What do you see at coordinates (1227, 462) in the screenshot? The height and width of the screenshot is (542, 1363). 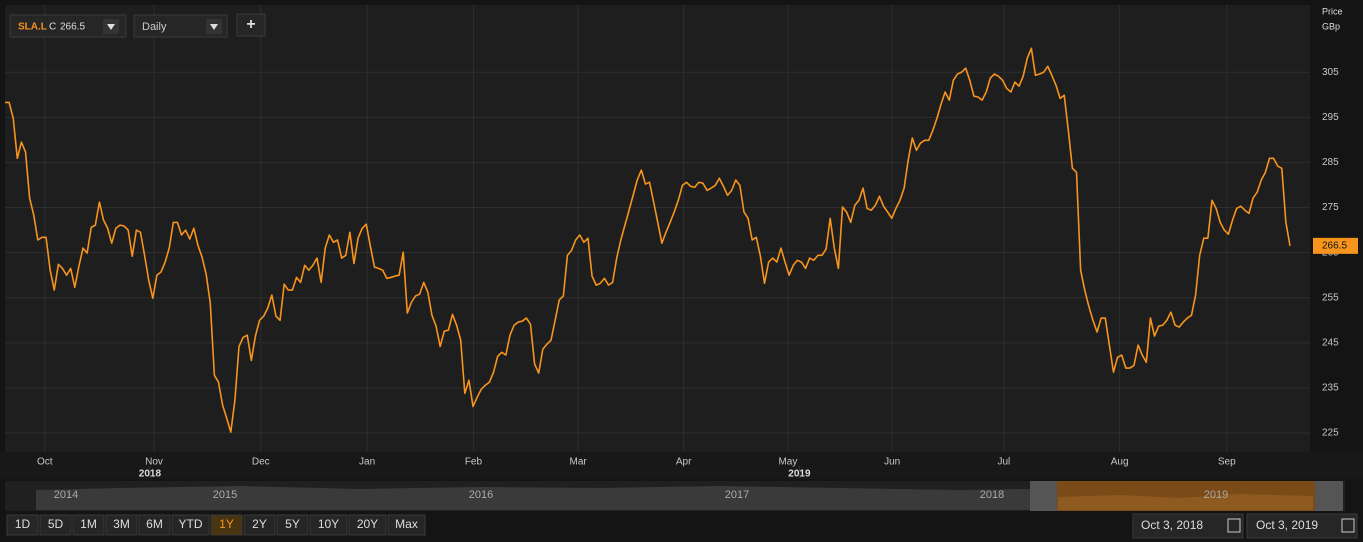 I see `x-tick-label: Sep` at bounding box center [1227, 462].